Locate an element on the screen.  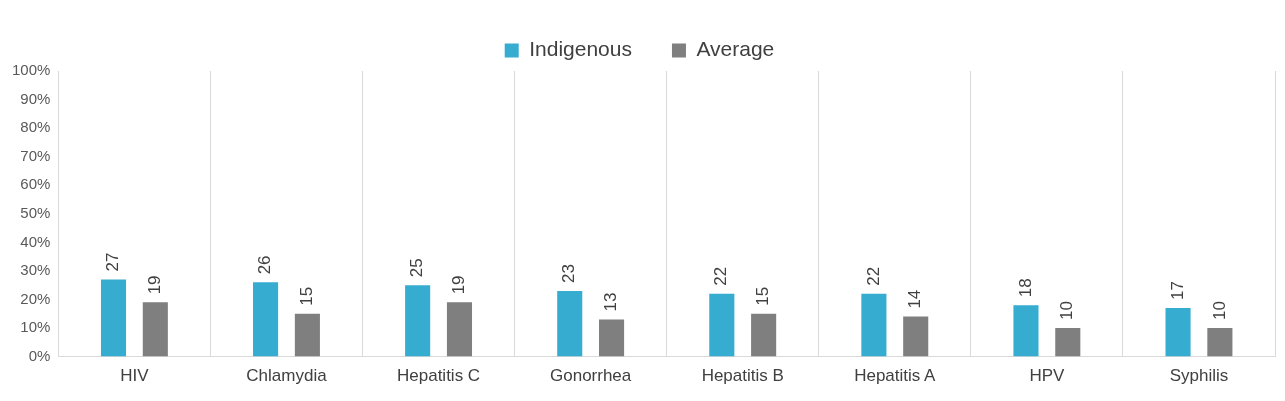
y-tick-label: 30% is located at coordinates (35, 270).